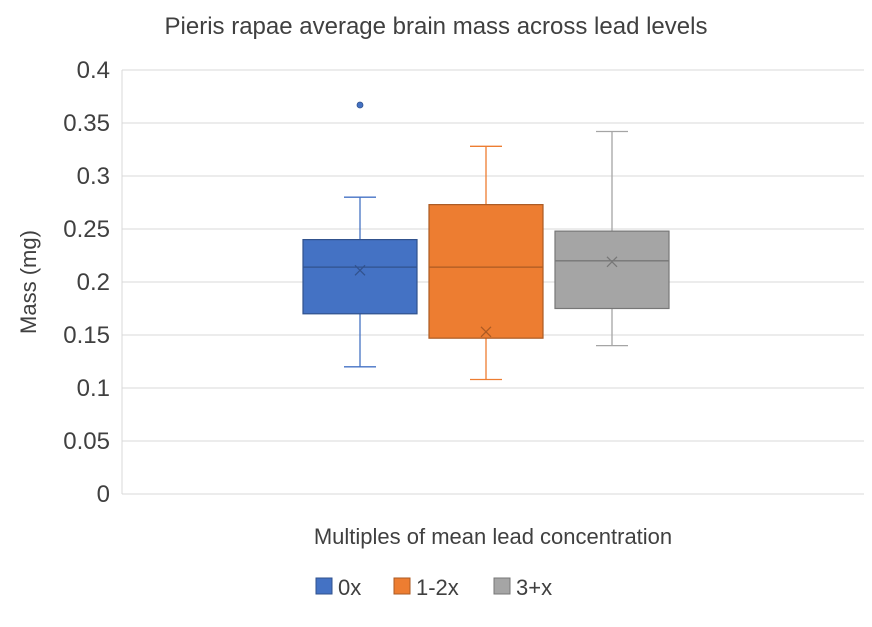 This screenshot has height=627, width=872. I want to click on y-axis-ticks: 0 0.05 0.1 0.15 0.2 0.25 0.3 0.35 0.4, so click(86, 282).